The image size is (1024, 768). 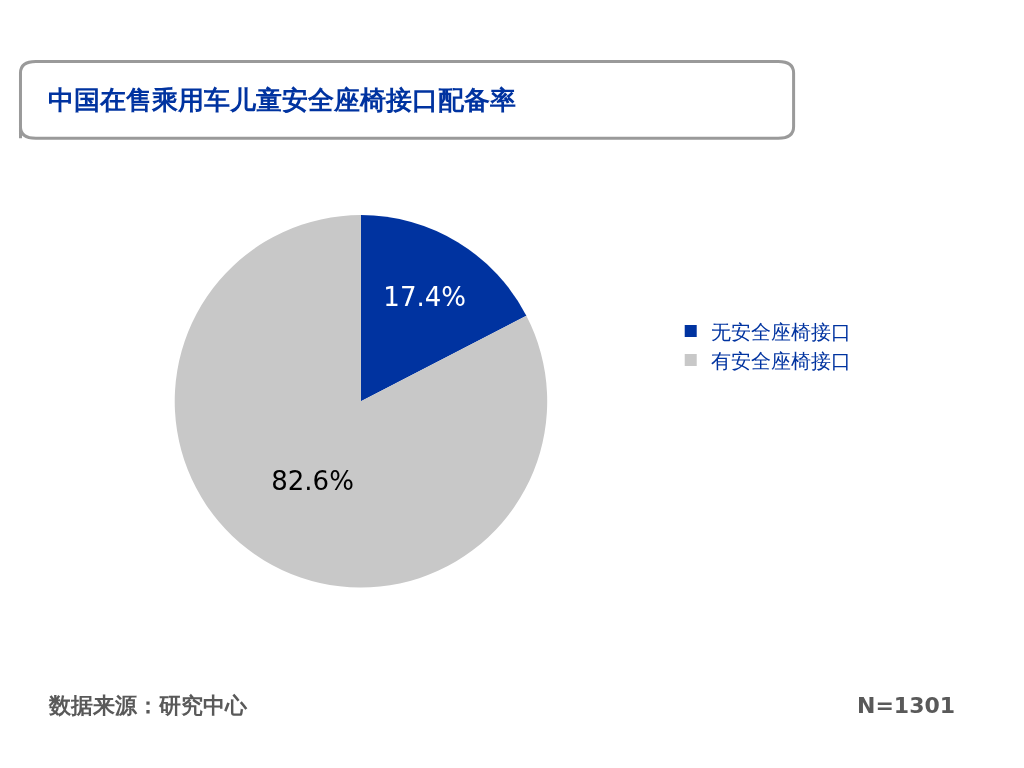 What do you see at coordinates (780, 331) in the screenshot?
I see `legend-label: 无安全座椅接口` at bounding box center [780, 331].